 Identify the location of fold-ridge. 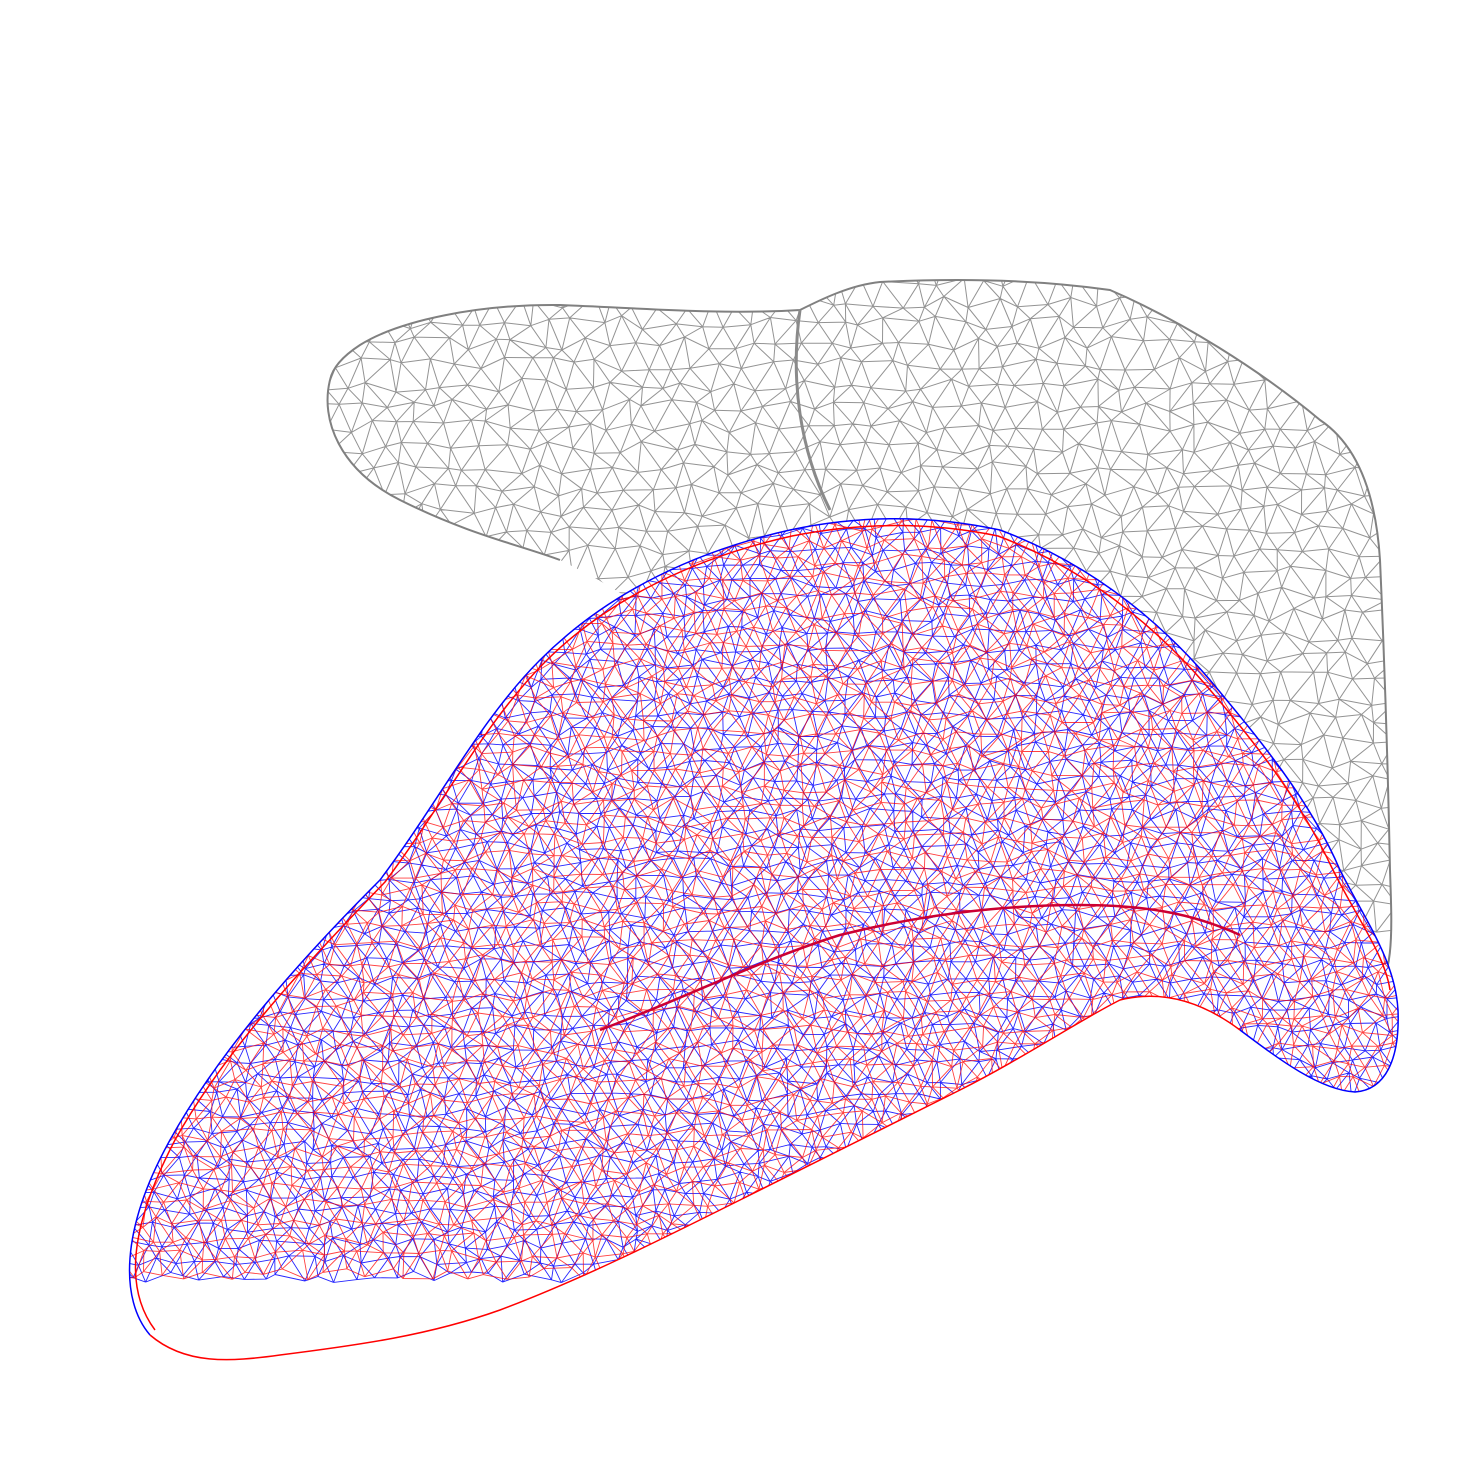
(920, 967).